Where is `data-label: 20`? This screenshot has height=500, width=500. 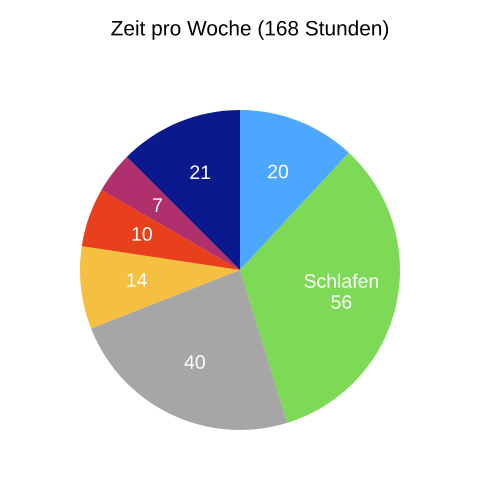
data-label: 20 is located at coordinates (278, 171).